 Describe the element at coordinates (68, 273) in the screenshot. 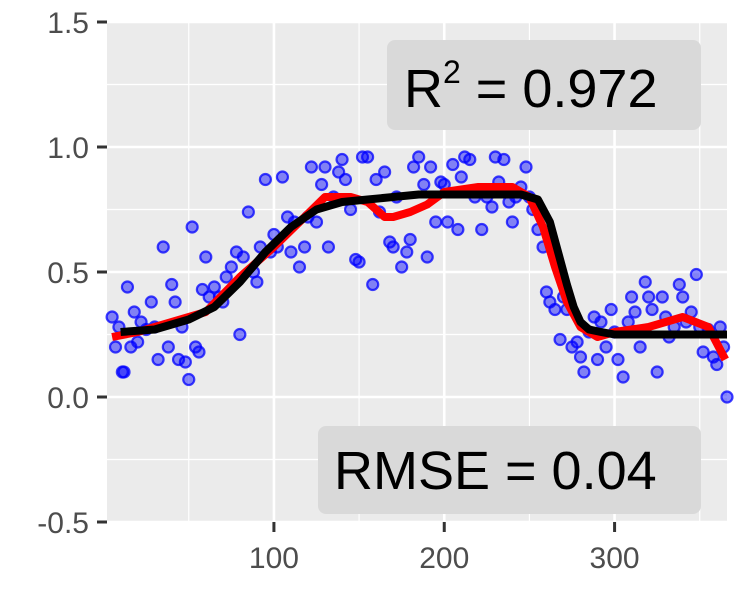

I see `y-tick-label: 0.5` at that location.